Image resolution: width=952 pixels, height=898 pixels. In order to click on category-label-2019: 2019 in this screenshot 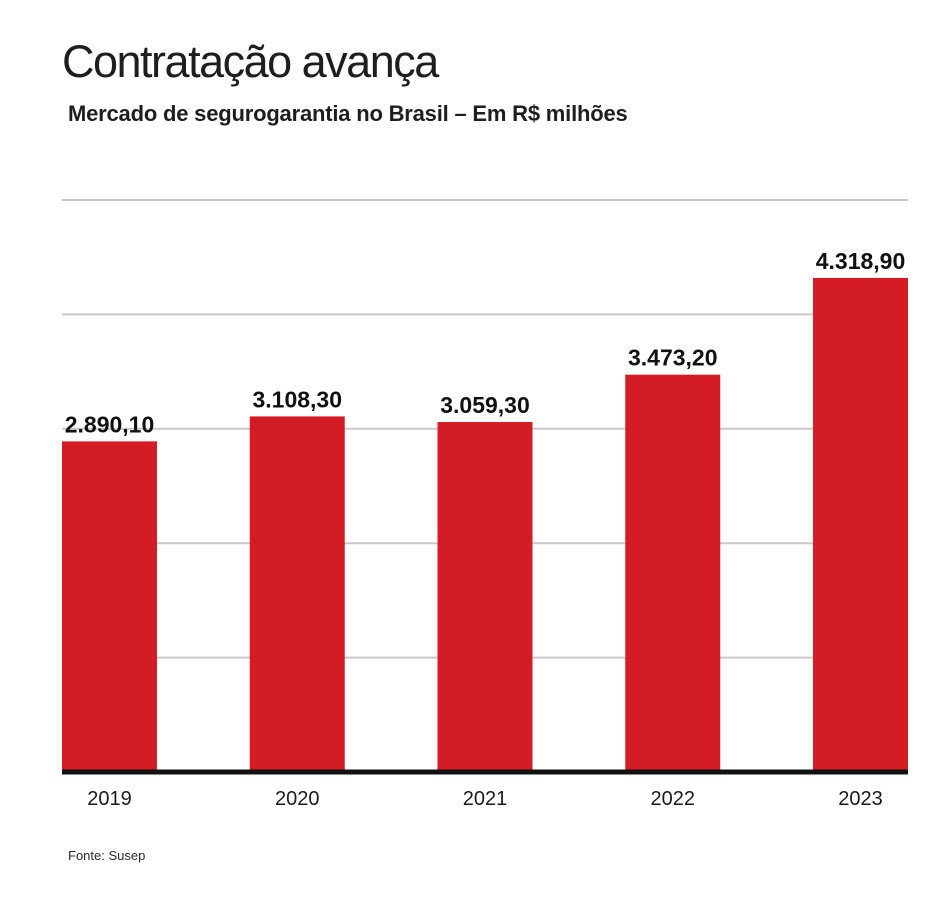, I will do `click(109, 799)`.